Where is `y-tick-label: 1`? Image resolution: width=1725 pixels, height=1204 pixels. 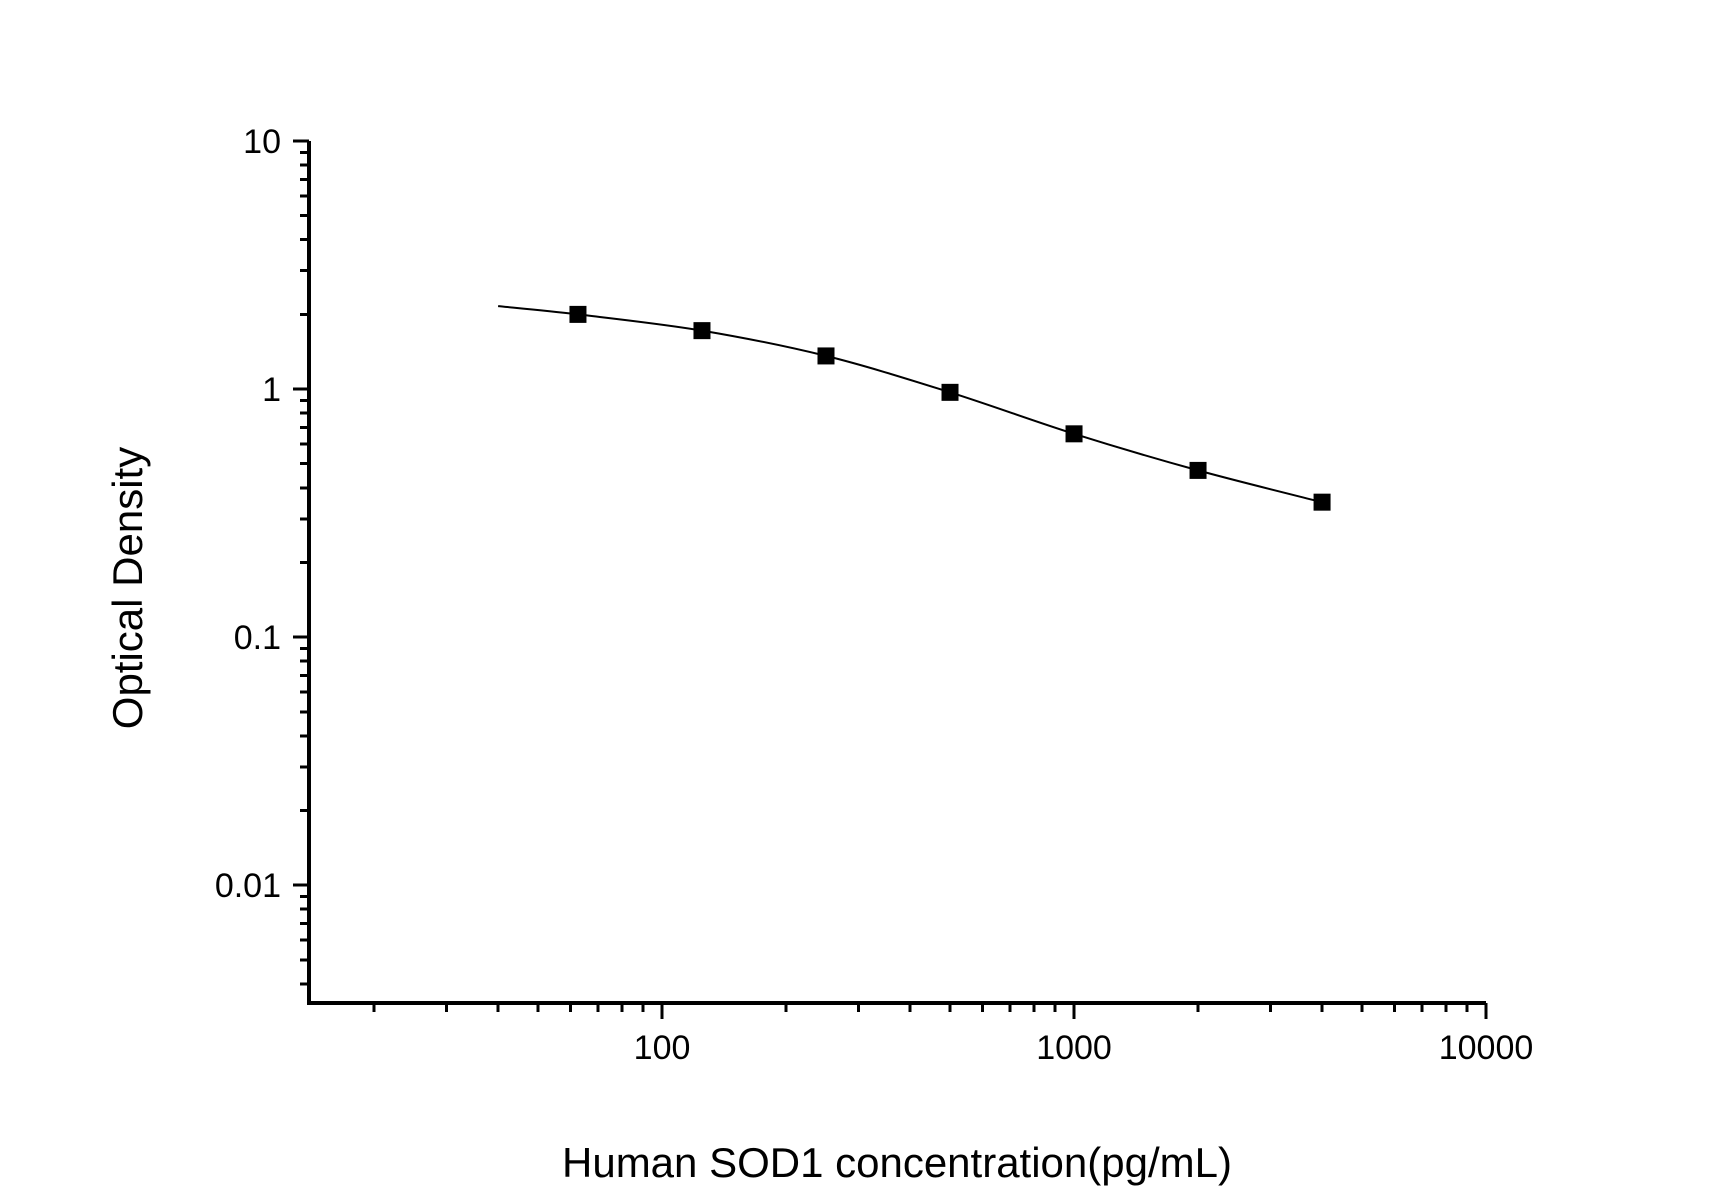
y-tick-label: 1 is located at coordinates (271, 390).